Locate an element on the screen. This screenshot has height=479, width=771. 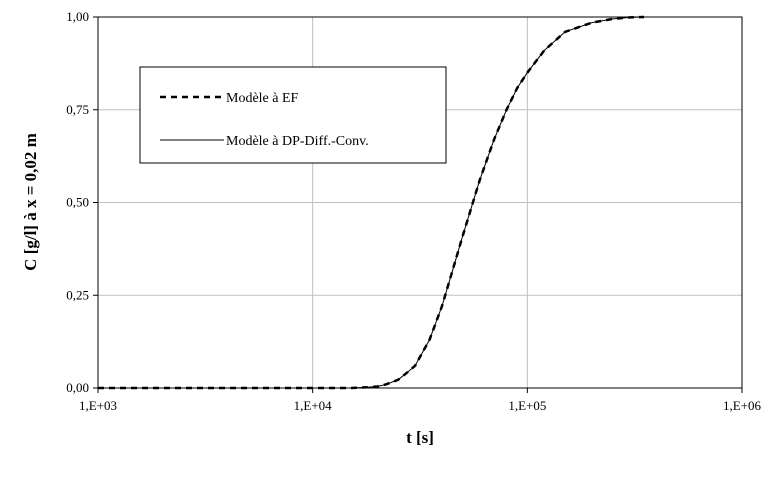
legend: Modèle à EF Modèle à DP-Diff.-Conv. is located at coordinates (293, 115).